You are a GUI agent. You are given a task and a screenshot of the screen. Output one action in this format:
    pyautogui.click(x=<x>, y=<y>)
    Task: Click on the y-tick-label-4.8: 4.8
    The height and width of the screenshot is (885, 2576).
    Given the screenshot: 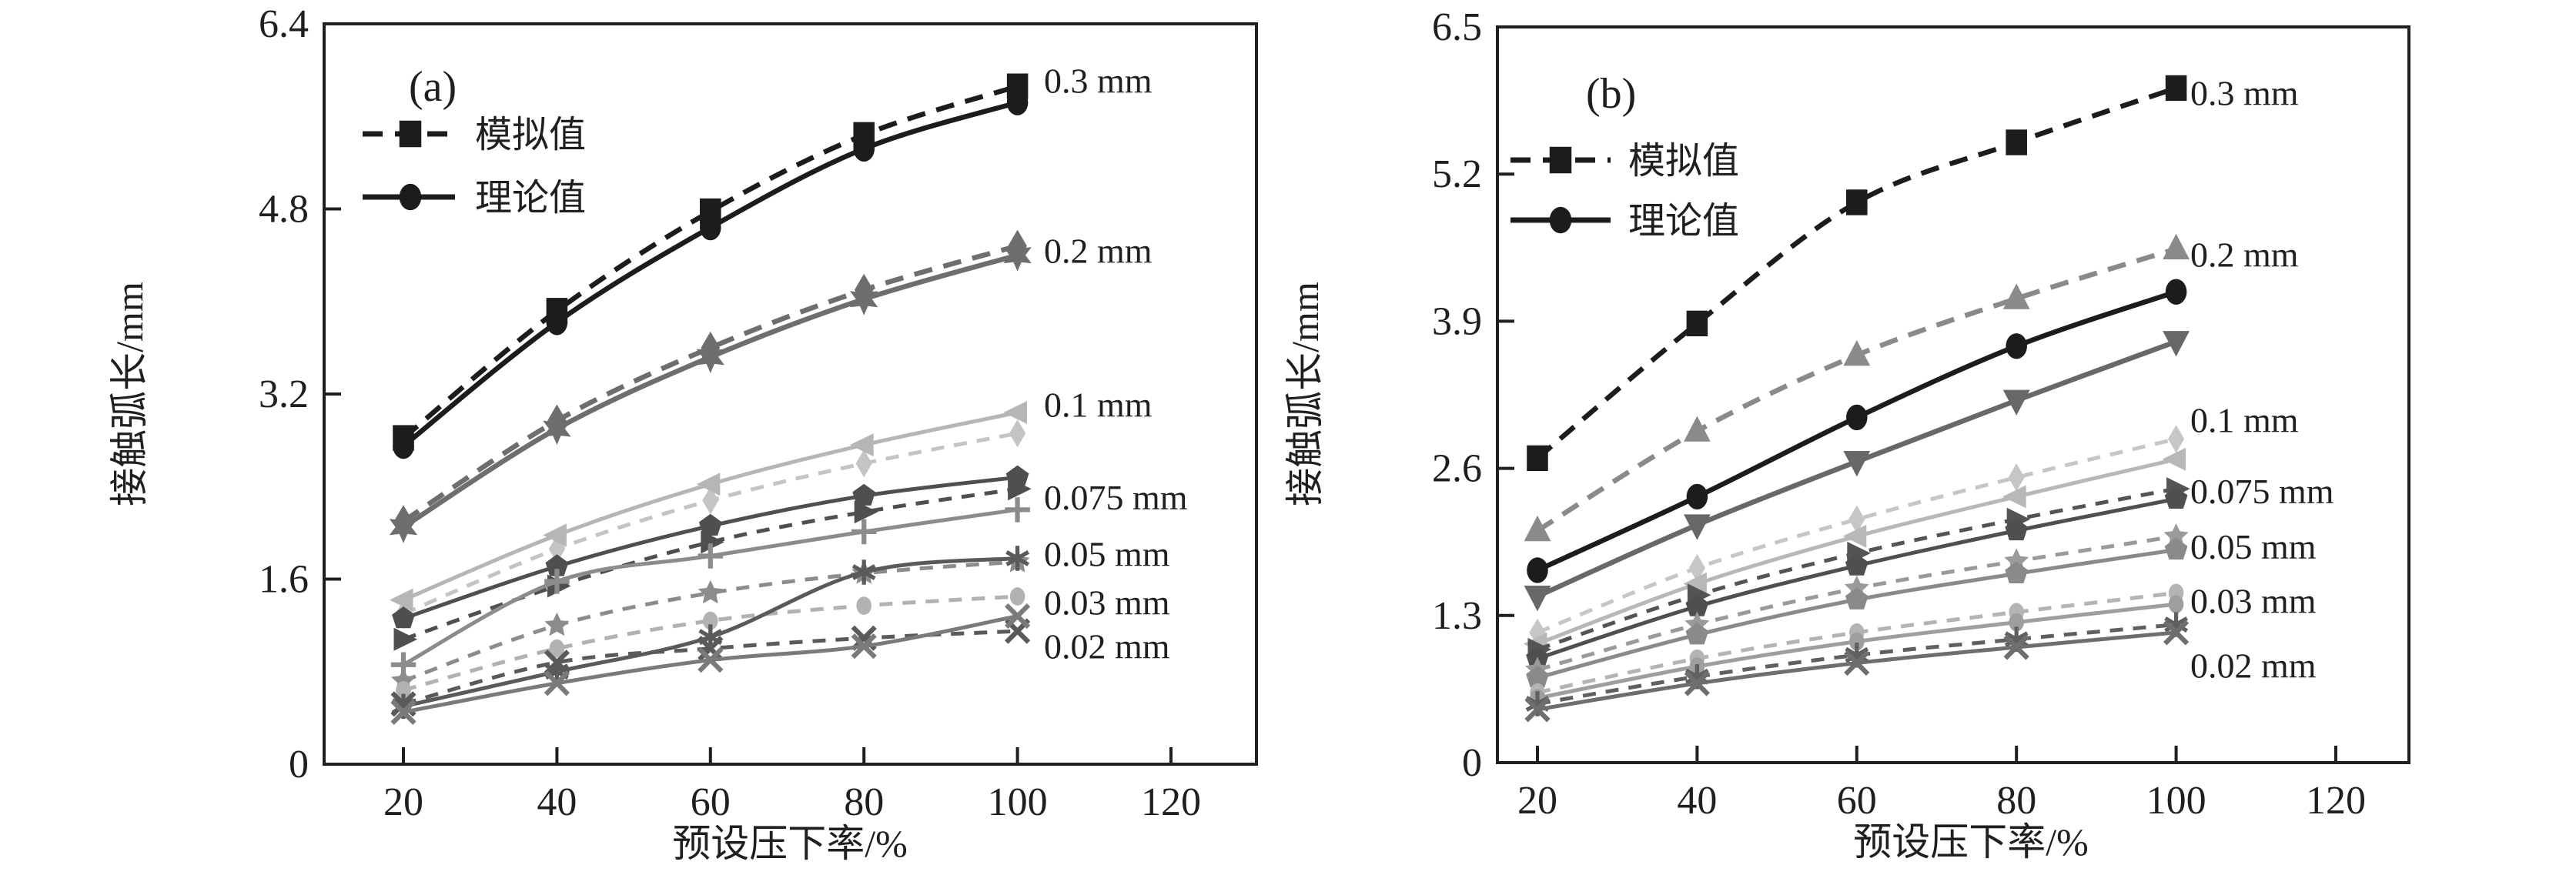 What is the action you would take?
    pyautogui.click(x=284, y=210)
    